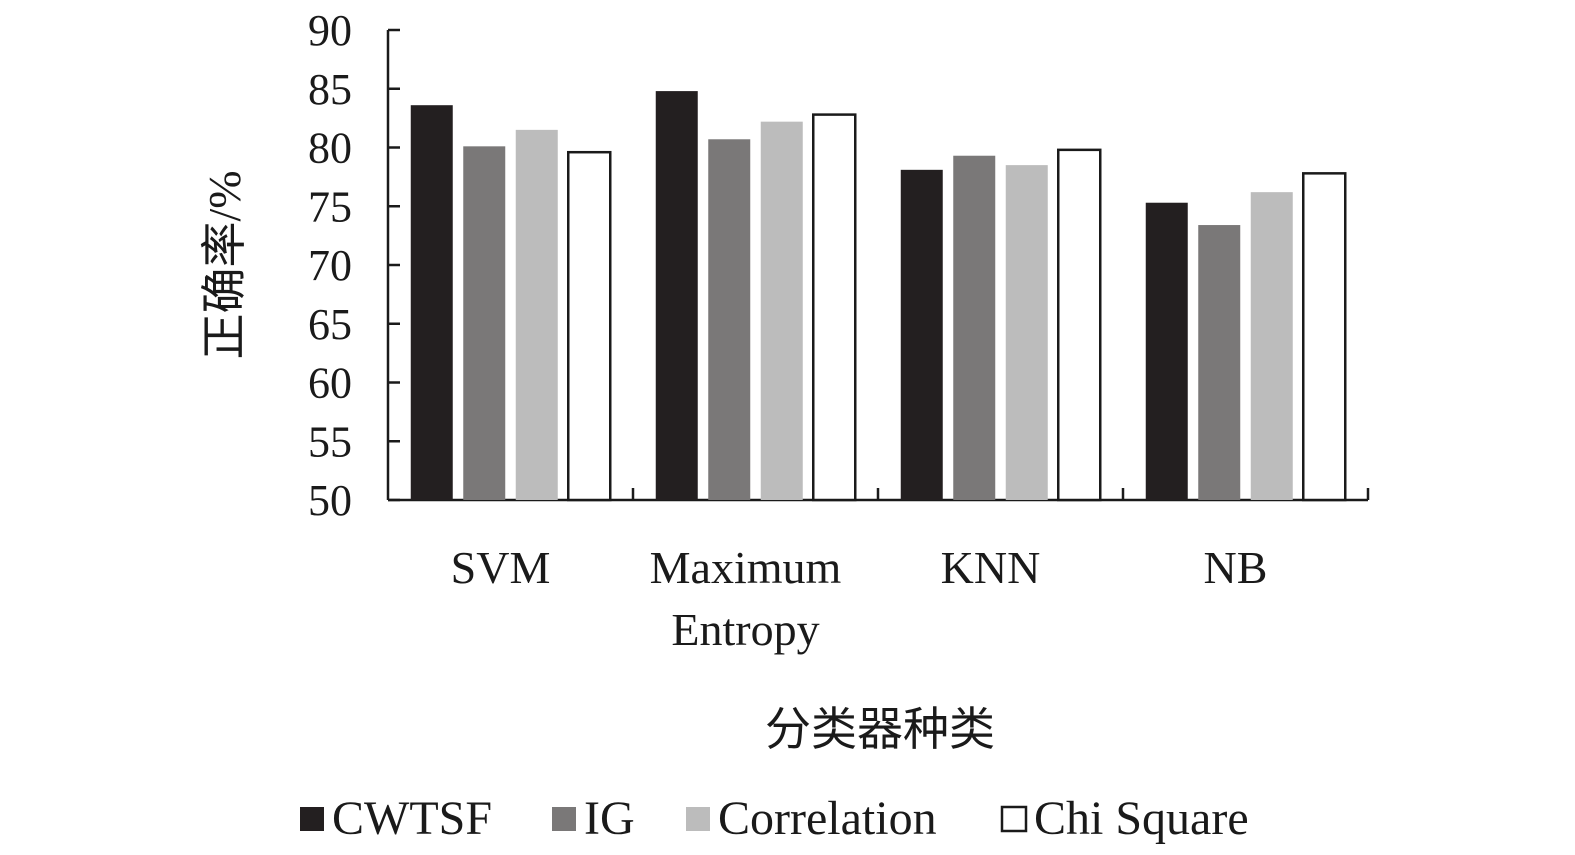 This screenshot has width=1575, height=855. Describe the element at coordinates (224, 264) in the screenshot. I see `y-axis-title: 正确率/%` at that location.